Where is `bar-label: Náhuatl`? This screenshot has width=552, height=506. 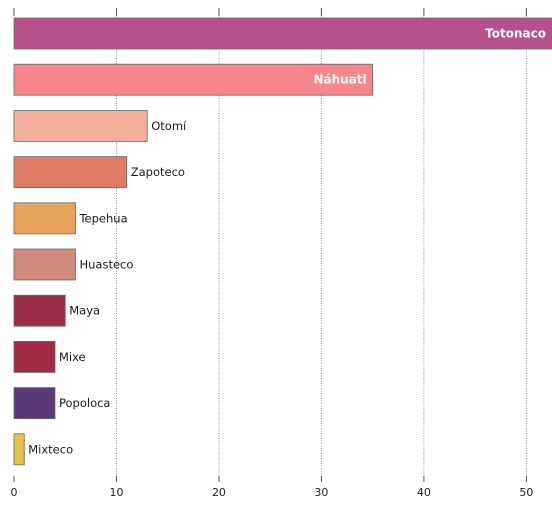 bar-label: Náhuatl is located at coordinates (339, 80).